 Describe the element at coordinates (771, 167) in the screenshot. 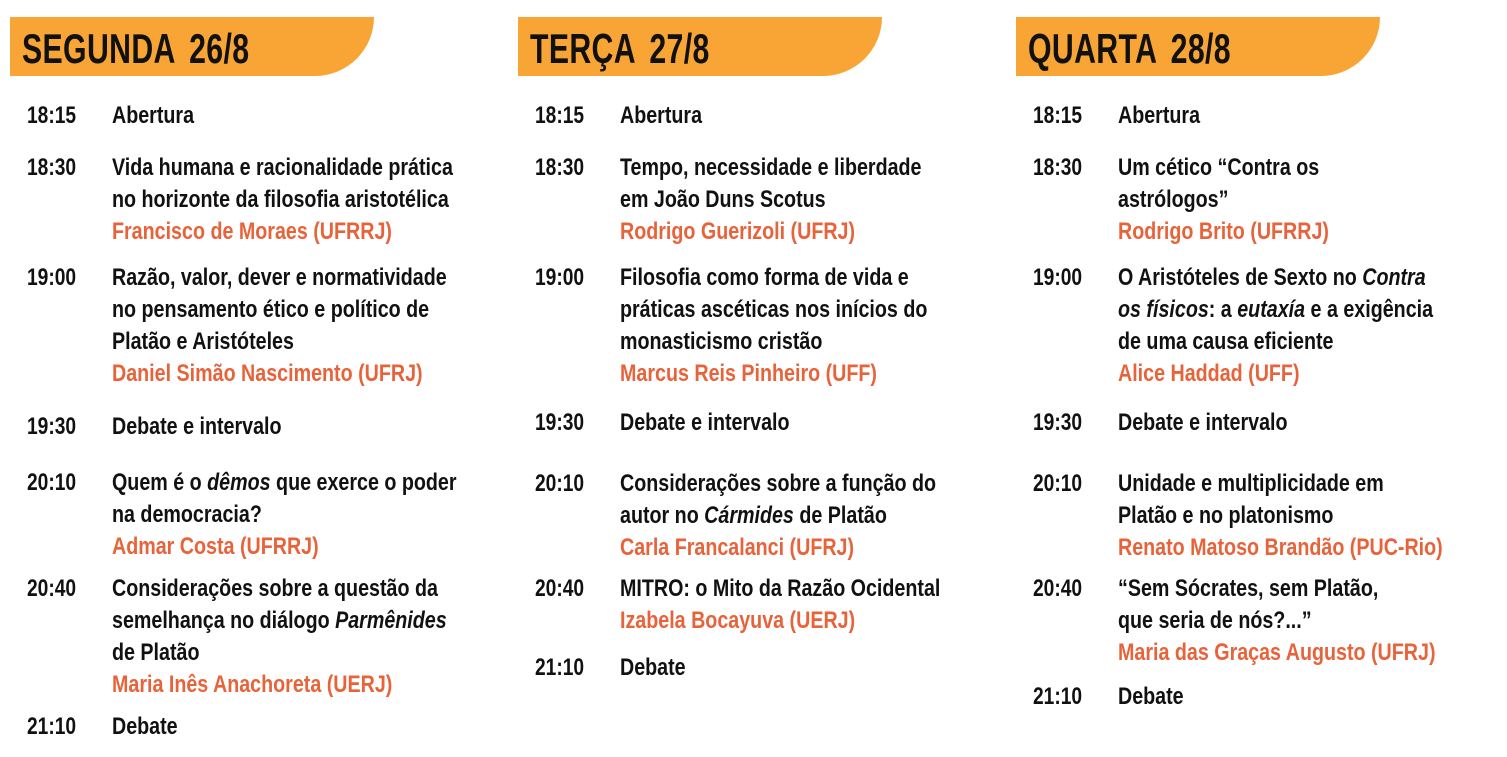

I see `title-text: Tempo, necessidade e liberdade` at that location.